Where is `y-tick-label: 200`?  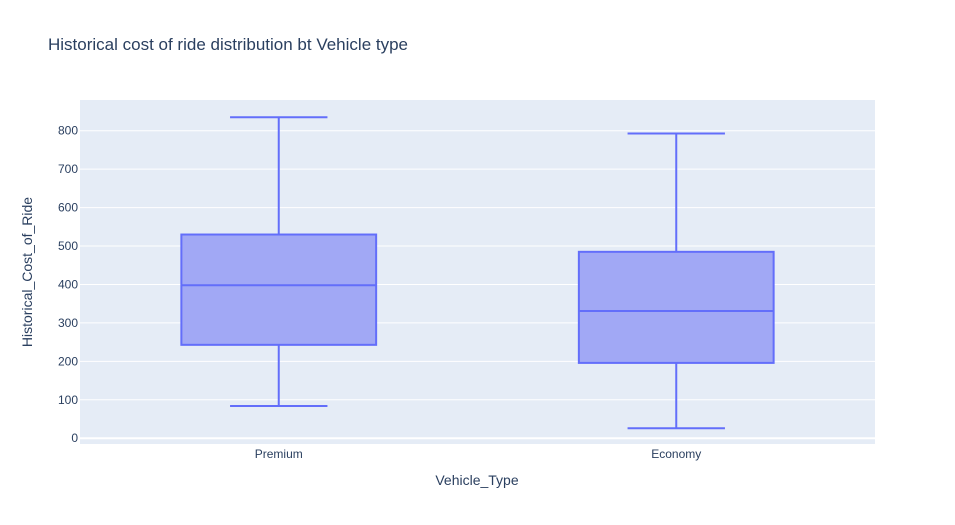
y-tick-label: 200 is located at coordinates (68, 361).